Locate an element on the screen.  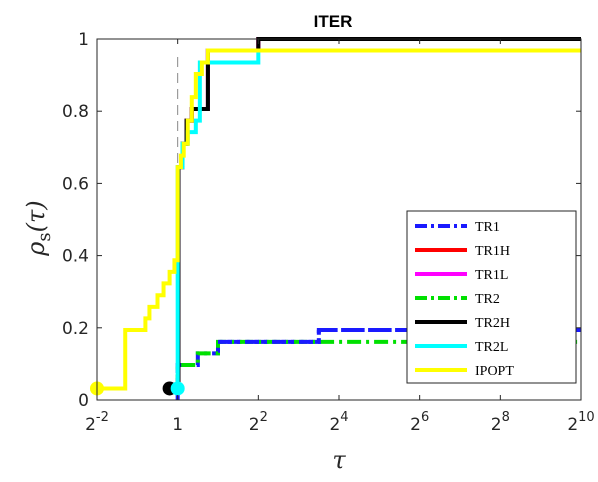
y-tick-label-2: 0.4 is located at coordinates (75, 257).